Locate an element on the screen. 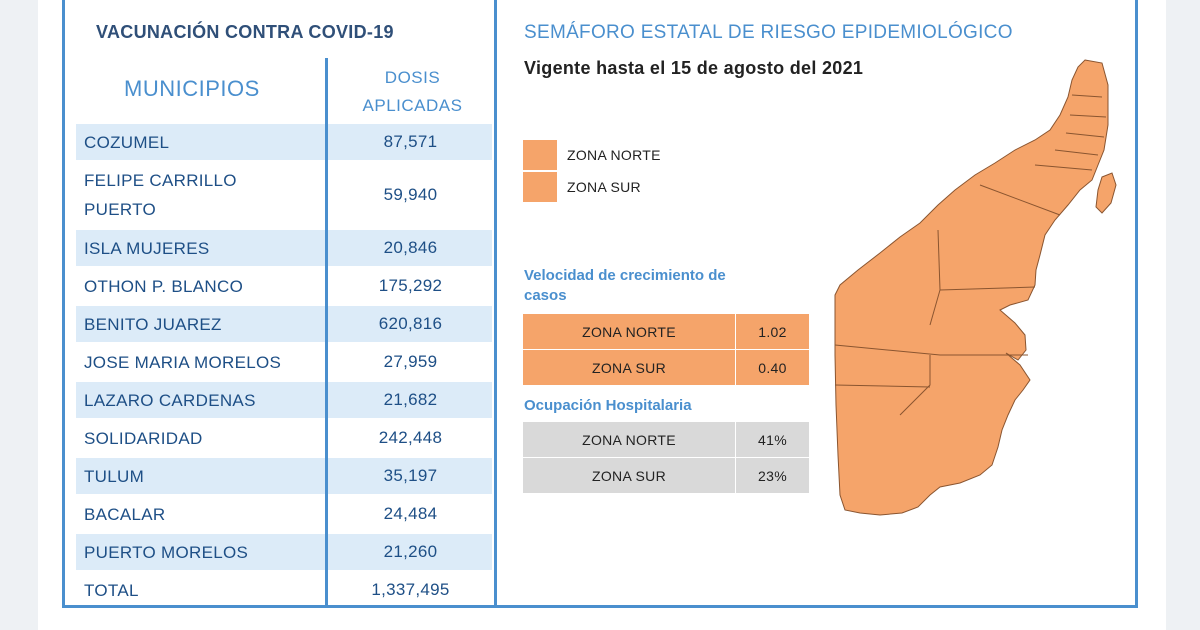 Image resolution: width=1200 pixels, height=630 pixels. semaforo-validity: Vigente hasta el 15 de agosto del 2021 is located at coordinates (694, 68).